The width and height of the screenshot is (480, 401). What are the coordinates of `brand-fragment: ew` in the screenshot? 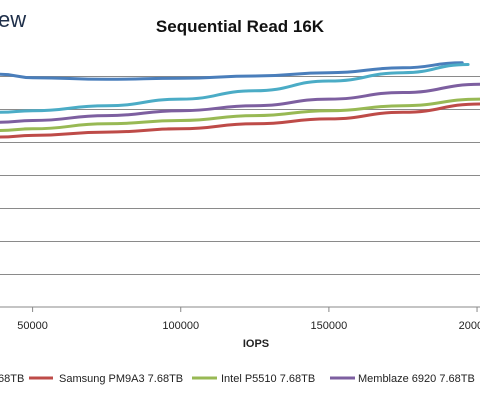 It's located at (13, 19).